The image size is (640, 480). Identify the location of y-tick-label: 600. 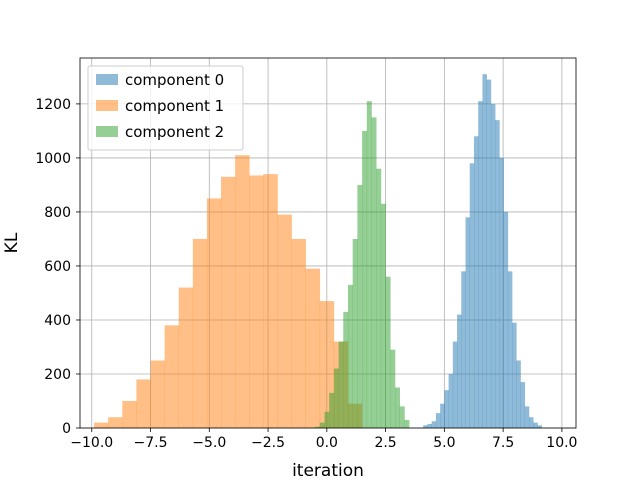
(57, 267).